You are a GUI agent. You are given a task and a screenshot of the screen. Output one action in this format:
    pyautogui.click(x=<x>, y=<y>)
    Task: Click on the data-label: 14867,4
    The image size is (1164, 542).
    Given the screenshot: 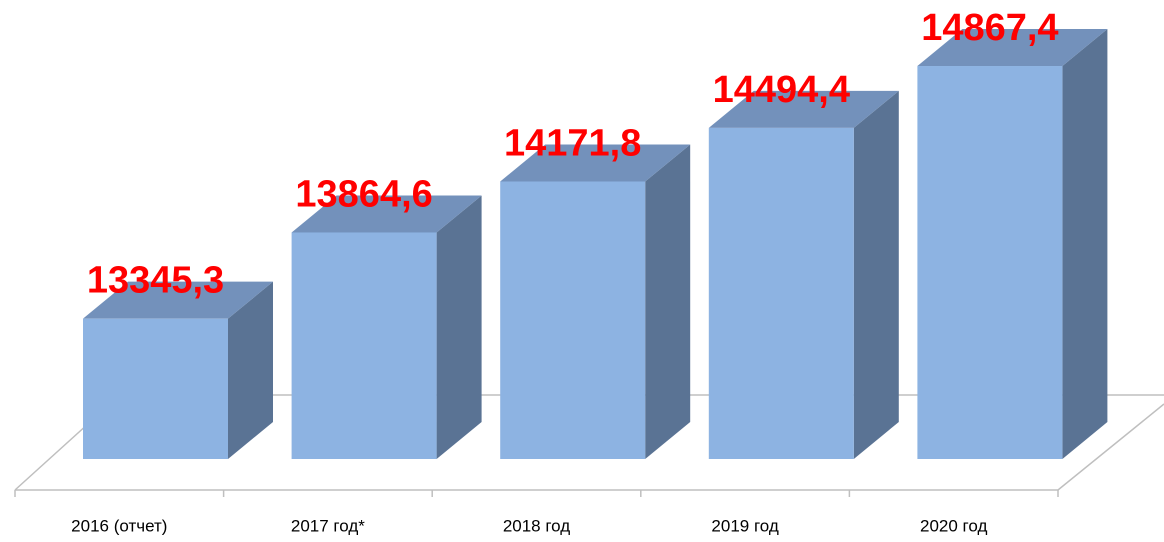 What is the action you would take?
    pyautogui.click(x=989, y=28)
    